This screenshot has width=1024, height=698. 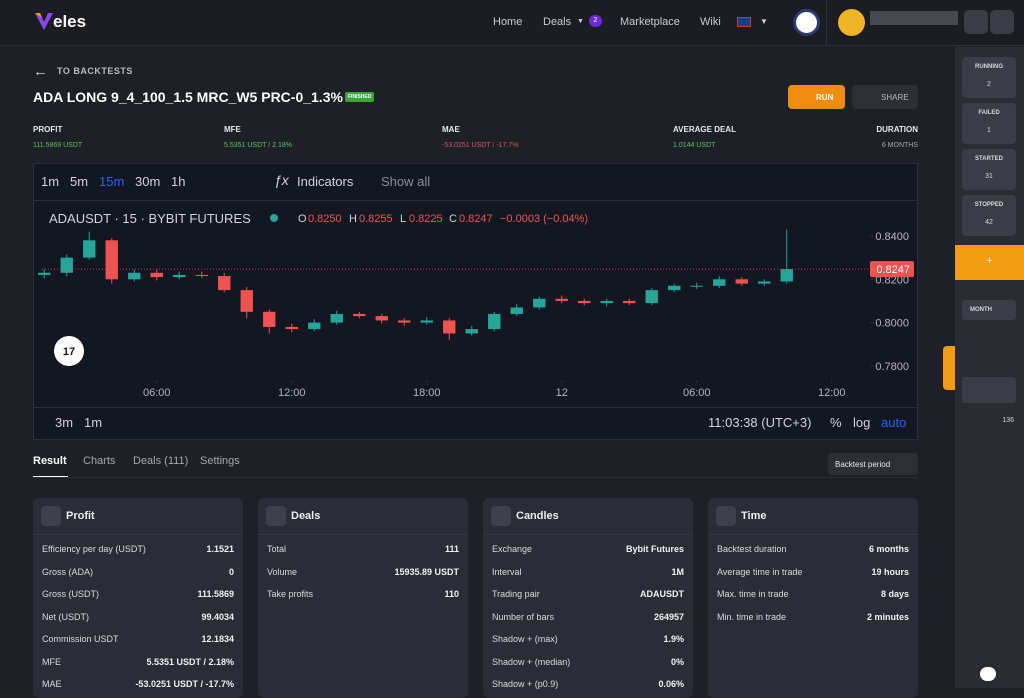 I want to click on fx-icon: ƒx, so click(x=281, y=180).